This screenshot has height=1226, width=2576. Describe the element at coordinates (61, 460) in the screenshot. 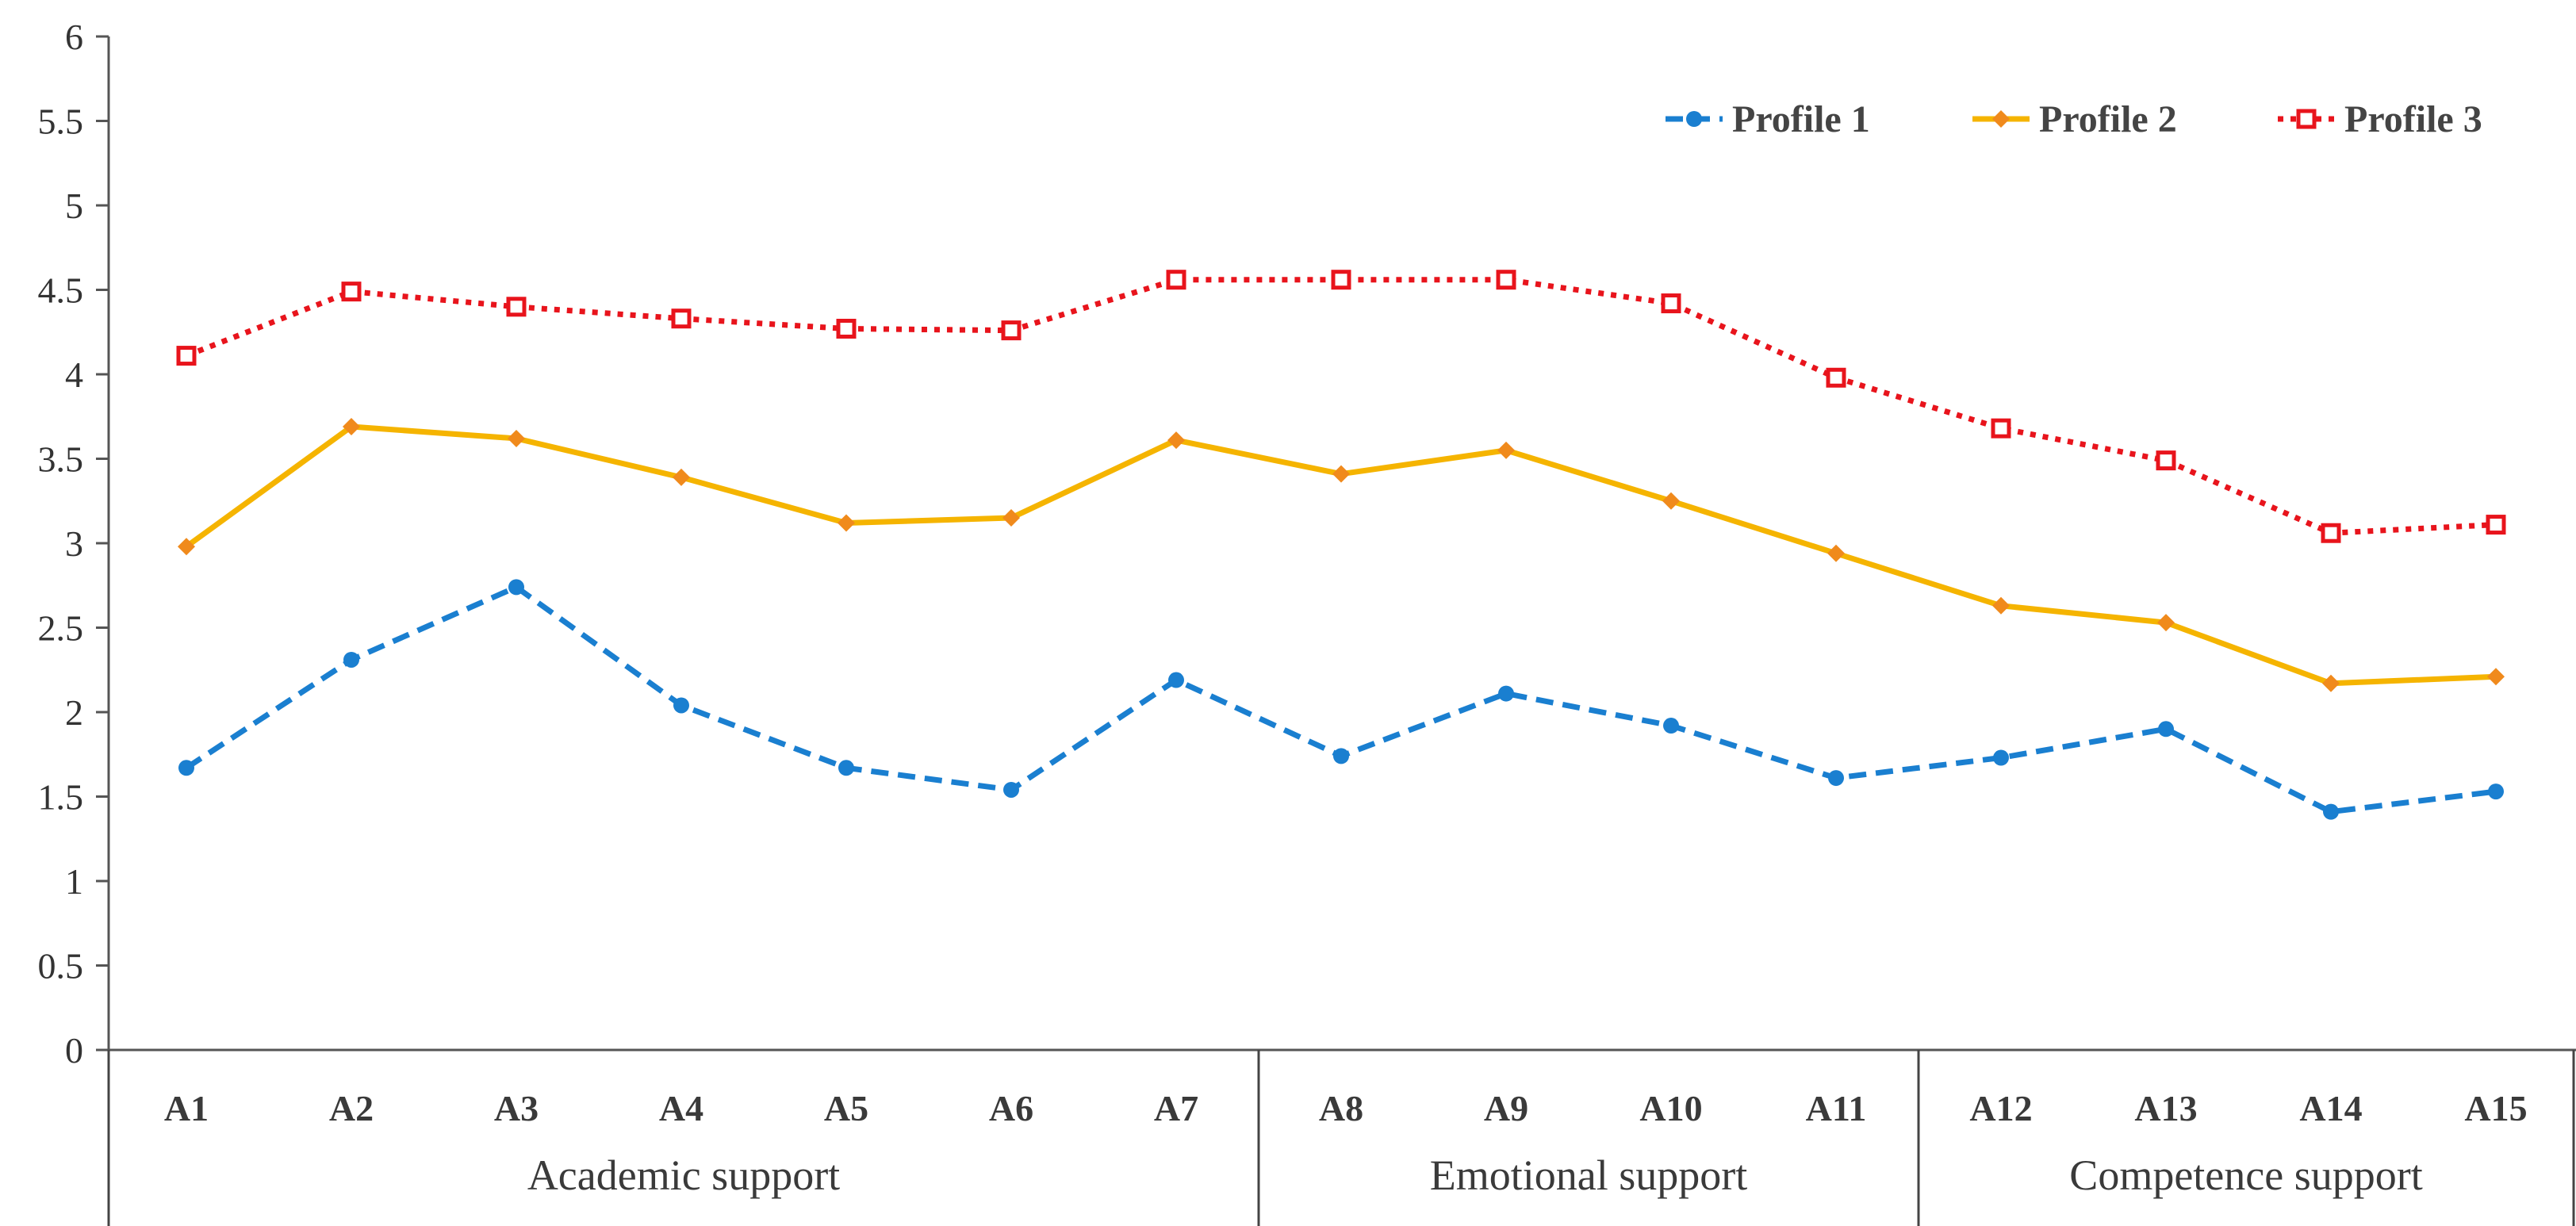

I see `y-tick-label: 3.5` at that location.